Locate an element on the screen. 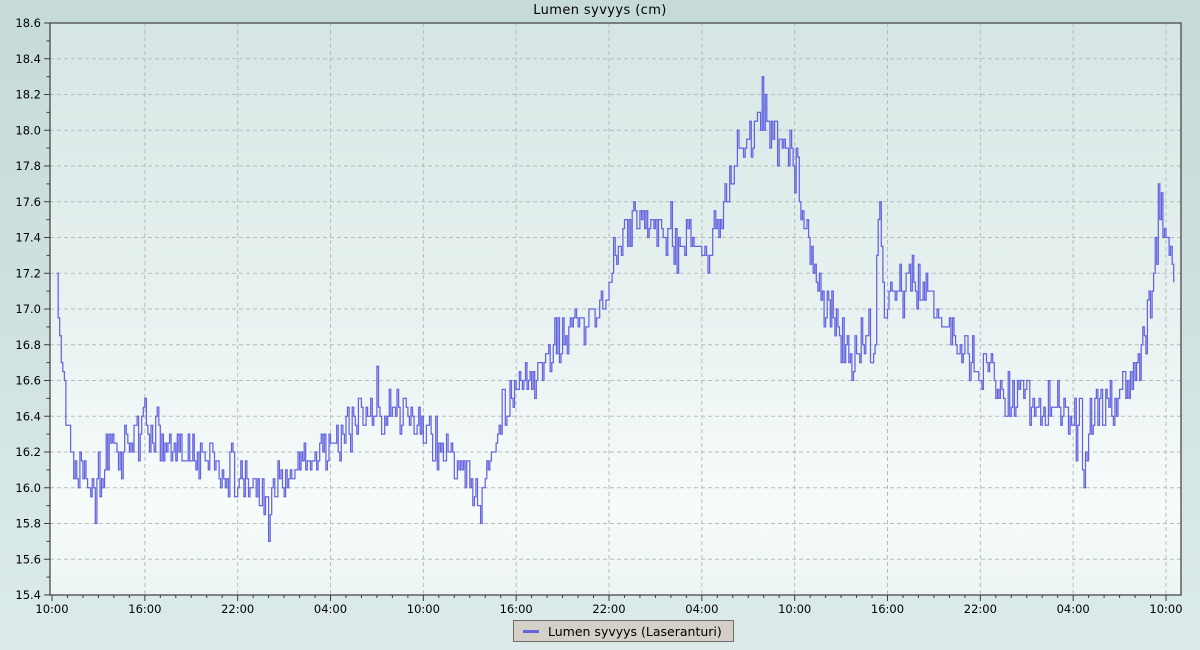 Image resolution: width=1200 pixels, height=650 pixels. y-axis-tick-label: 17.0 is located at coordinates (28, 309).